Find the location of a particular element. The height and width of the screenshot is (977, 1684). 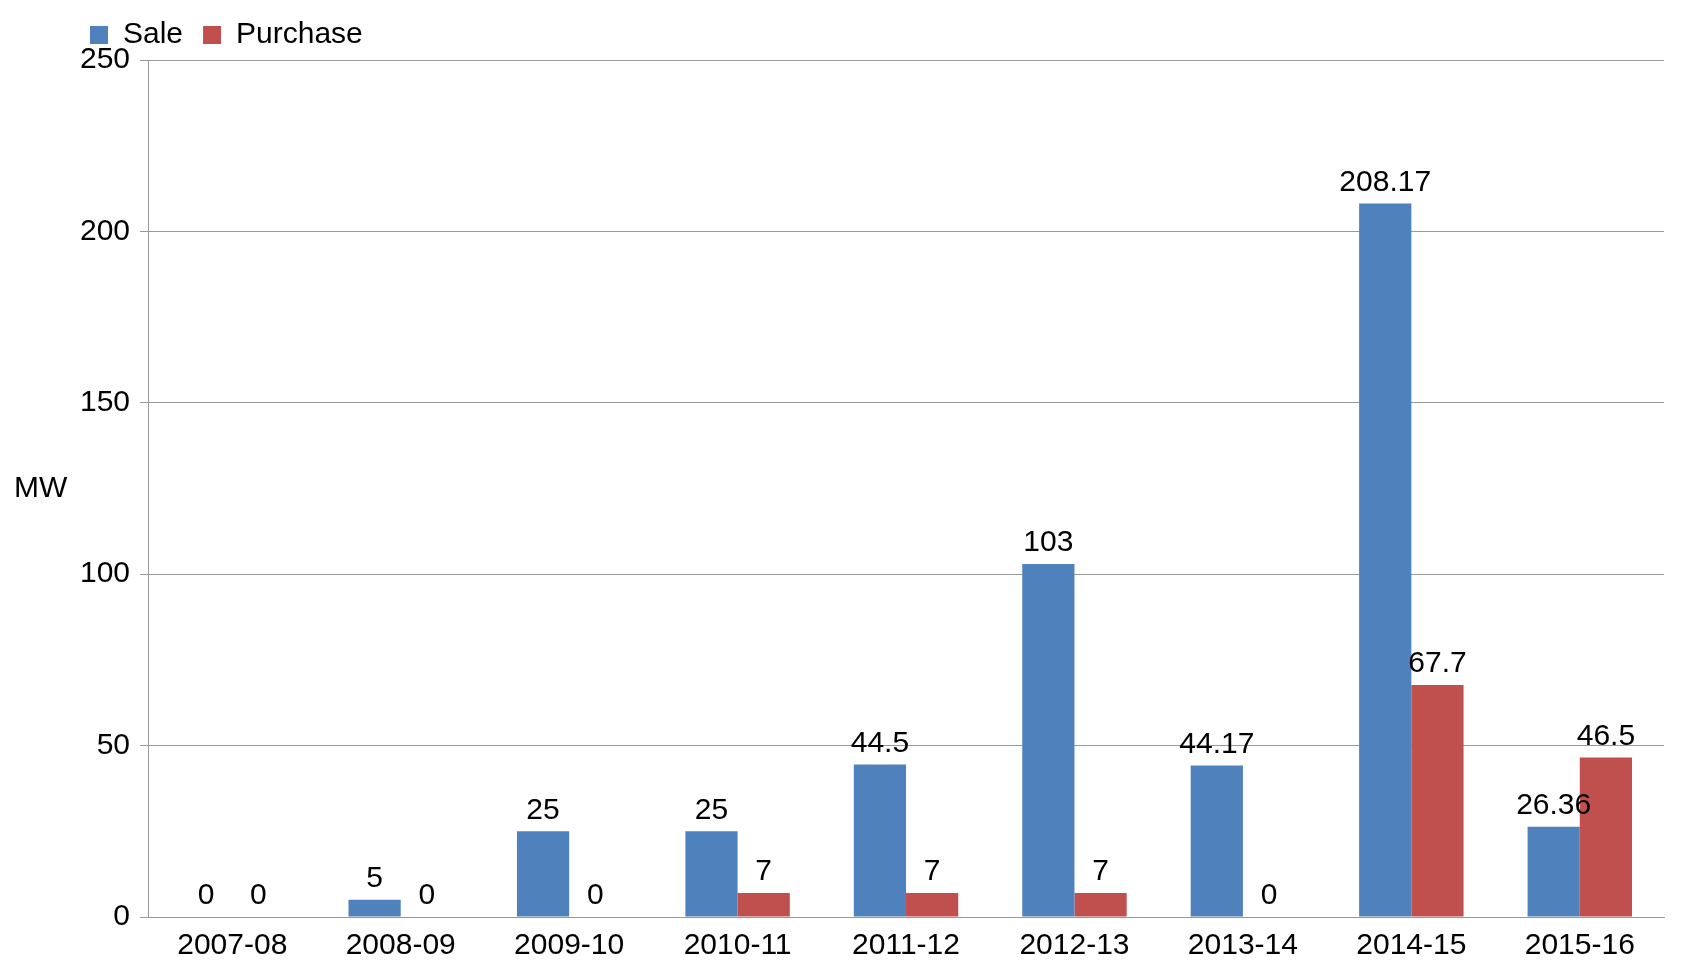

x-tick-label: 2014-15 is located at coordinates (1411, 944).